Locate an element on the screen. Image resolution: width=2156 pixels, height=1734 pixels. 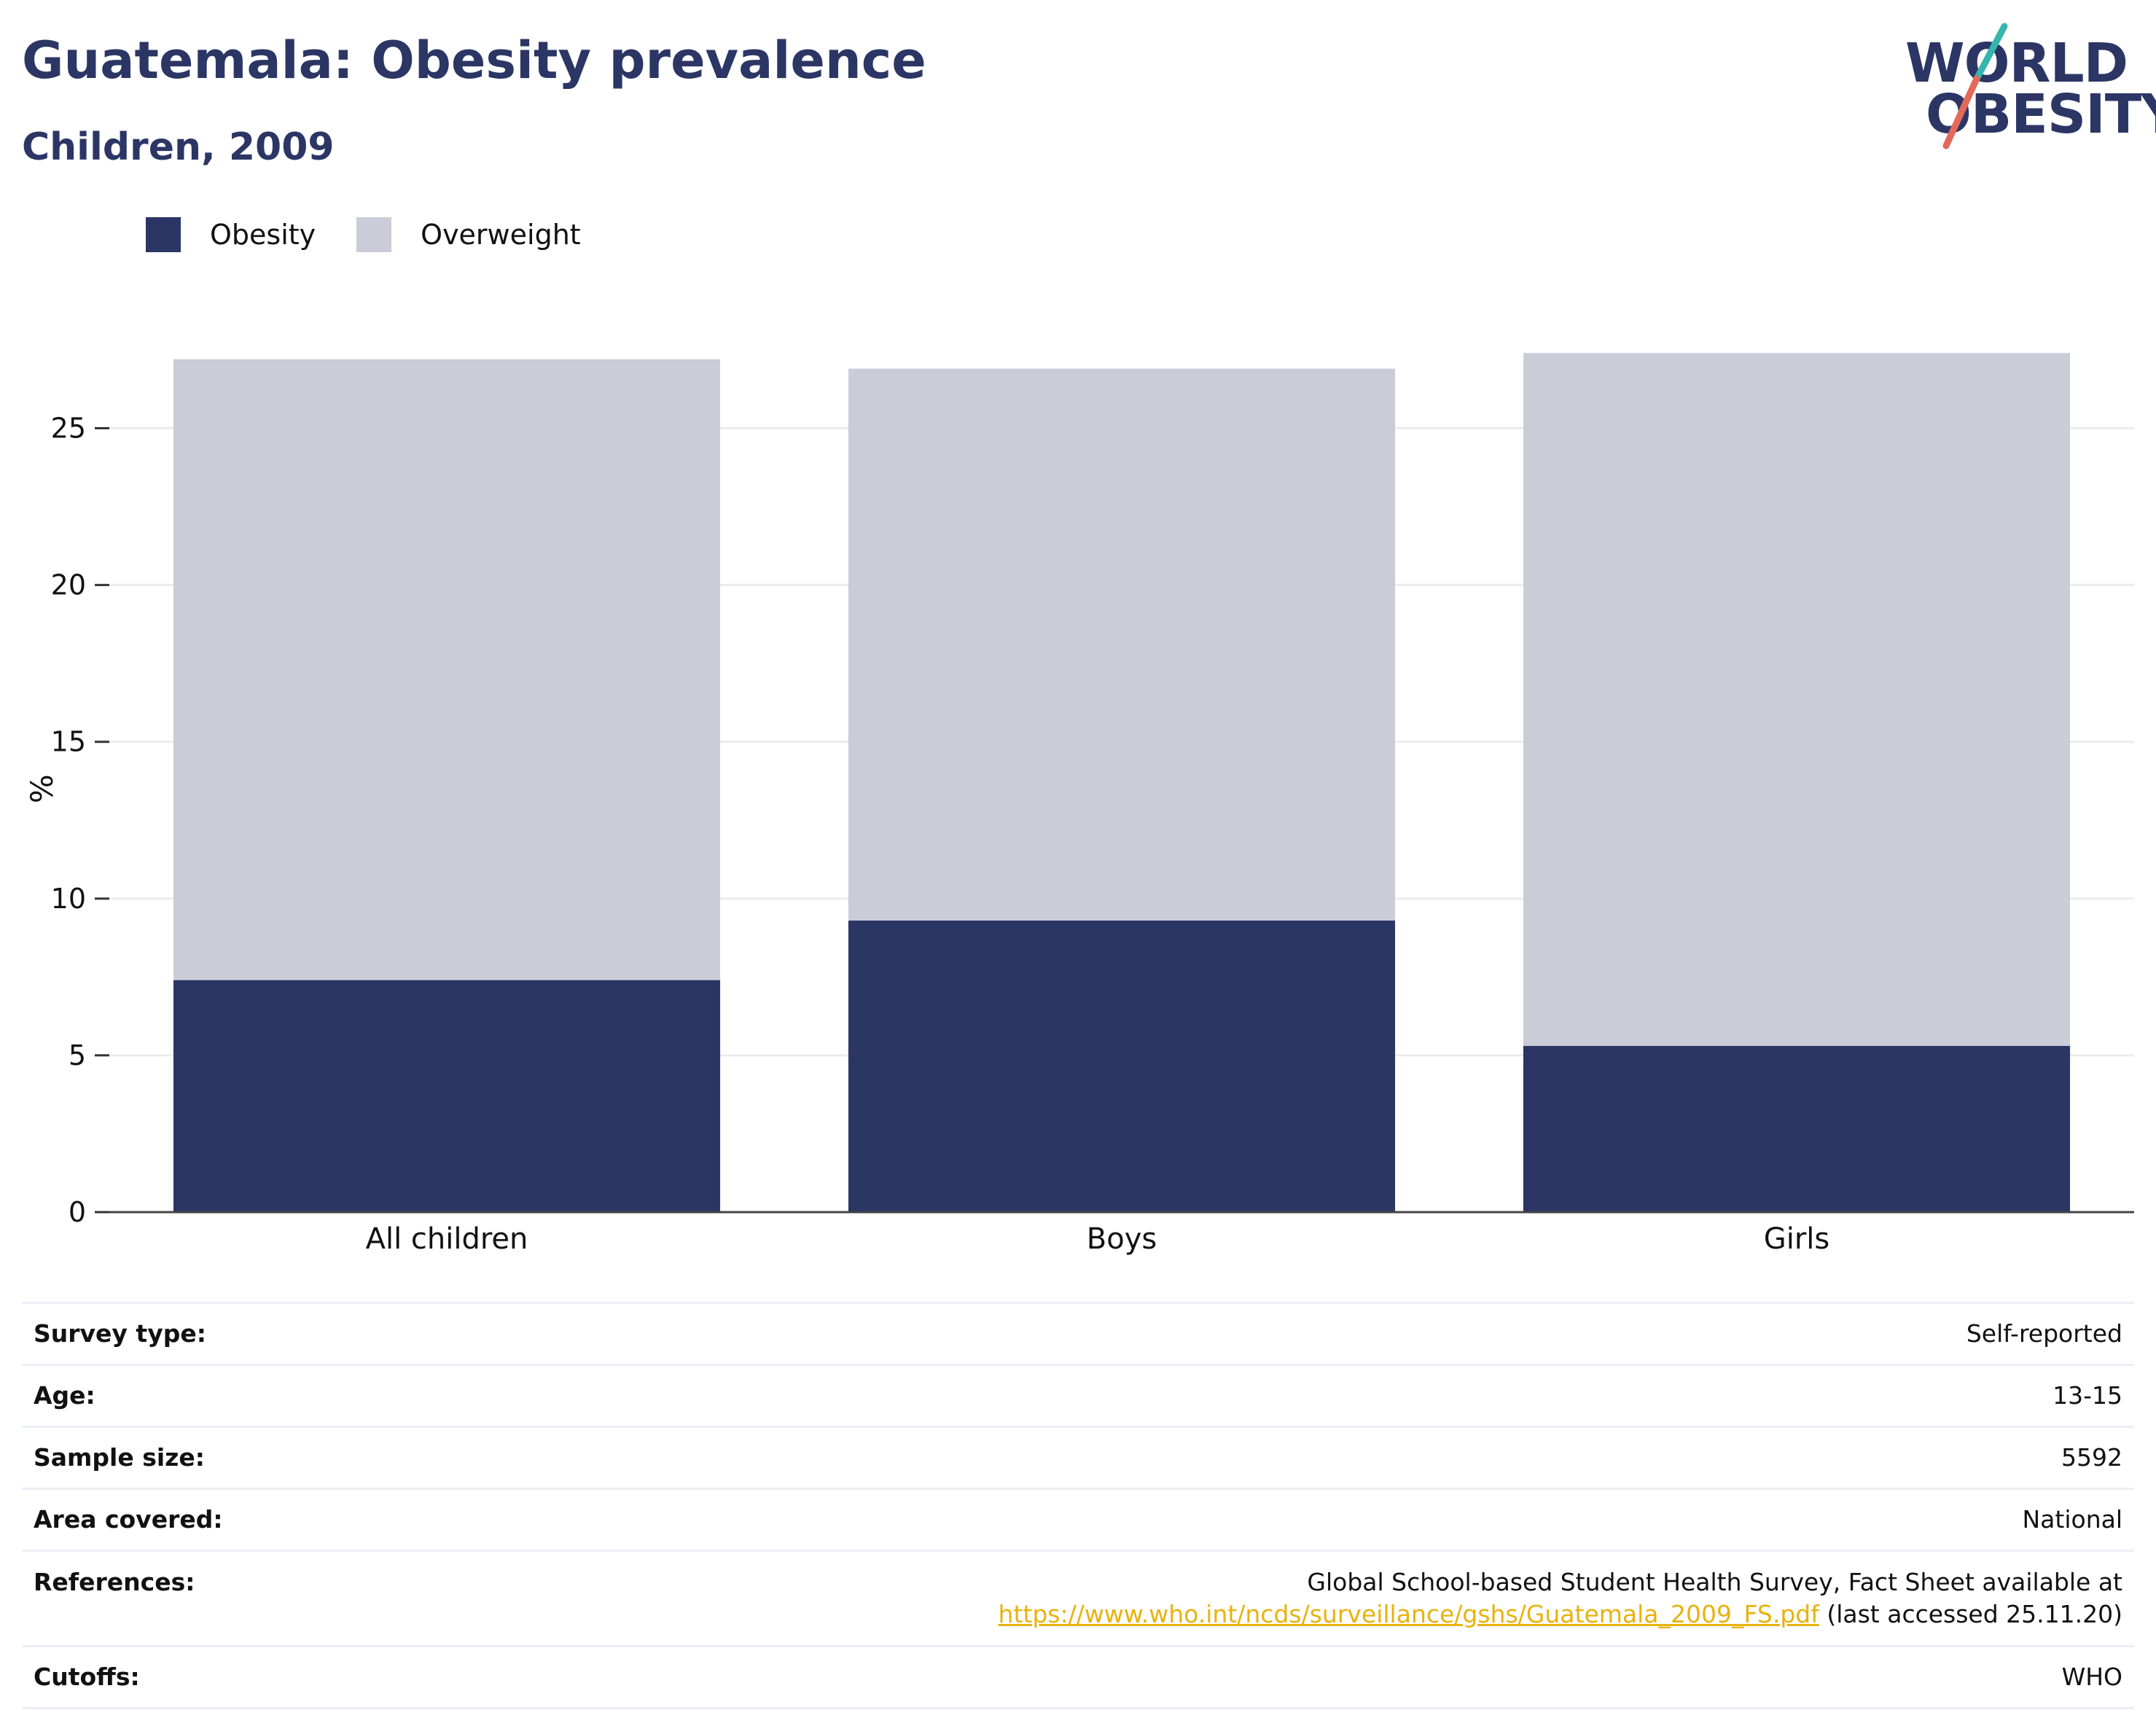
x-tick-label: All children is located at coordinates (447, 1239).